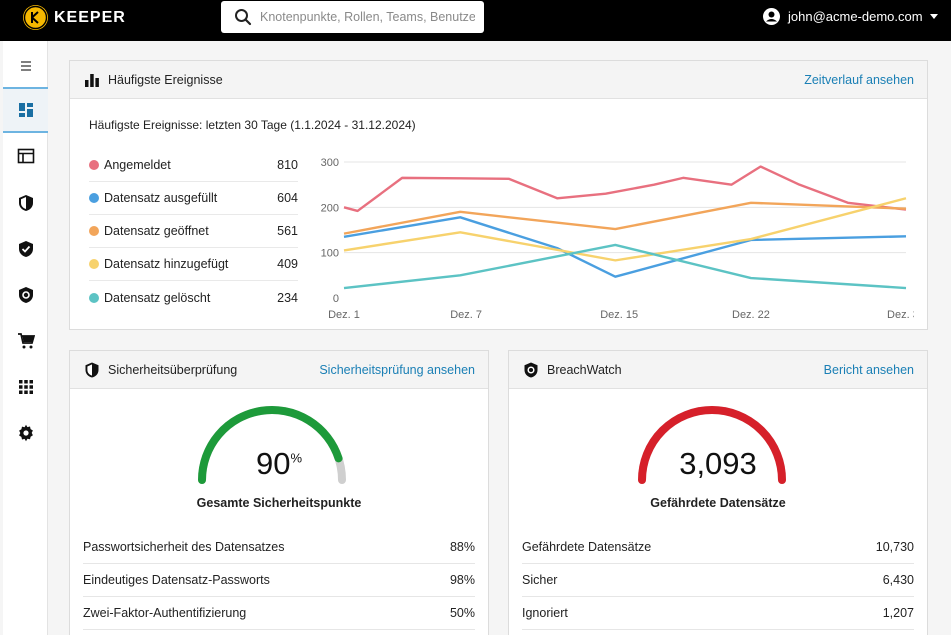 This screenshot has height=635, width=951. What do you see at coordinates (466, 314) in the screenshot?
I see `x-tick-label: Dez. 7` at bounding box center [466, 314].